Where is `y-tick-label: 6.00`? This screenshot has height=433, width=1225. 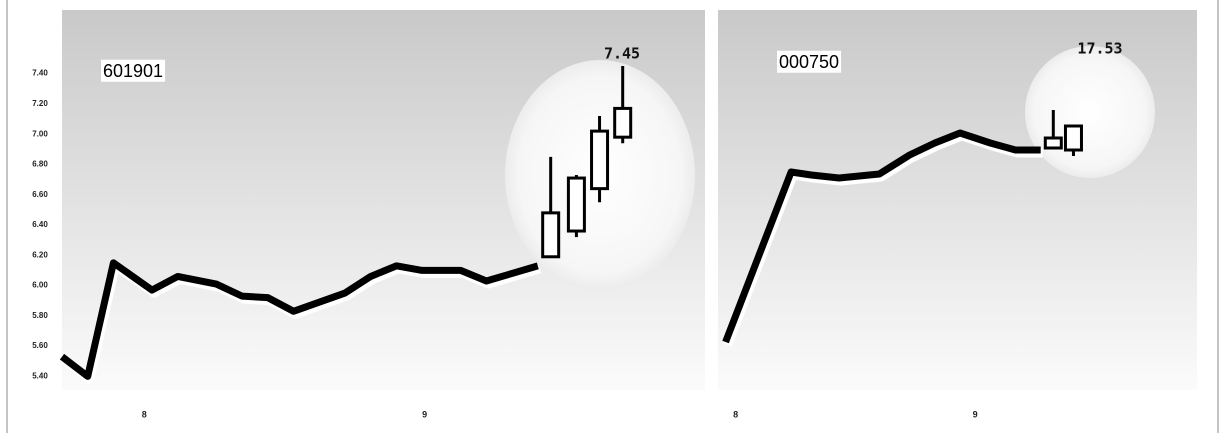 y-tick-label: 6.00 is located at coordinates (40, 285).